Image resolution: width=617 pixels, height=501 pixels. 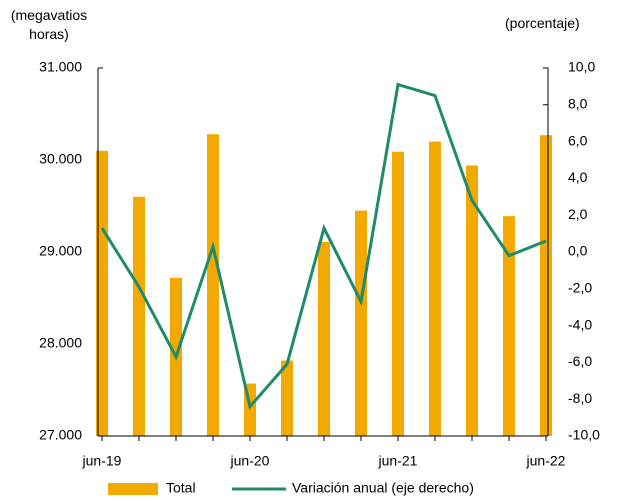 I want to click on y2-axis-label: (porcentaje), so click(x=542, y=23).